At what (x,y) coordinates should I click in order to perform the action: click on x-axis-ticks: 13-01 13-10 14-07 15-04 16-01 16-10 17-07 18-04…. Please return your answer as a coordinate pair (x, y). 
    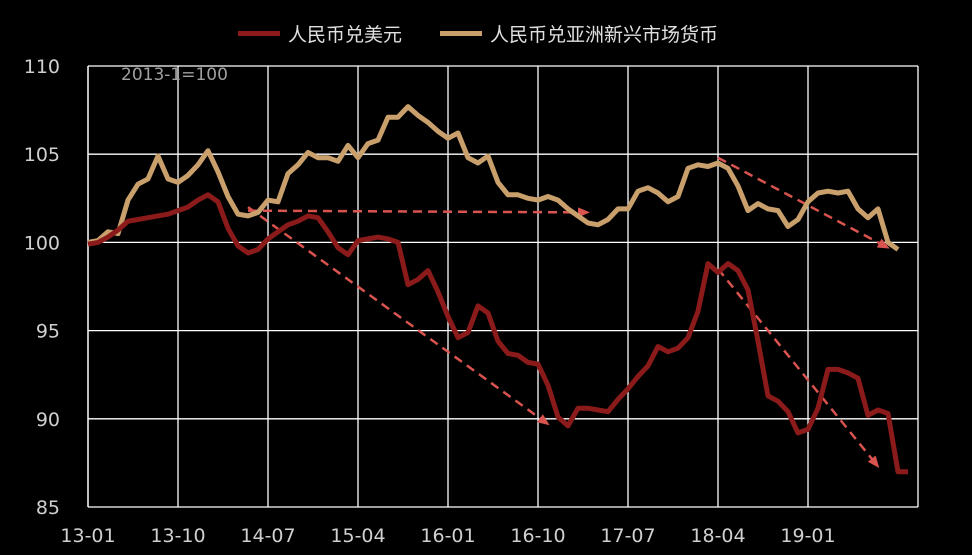
    Looking at the image, I should click on (447, 536).